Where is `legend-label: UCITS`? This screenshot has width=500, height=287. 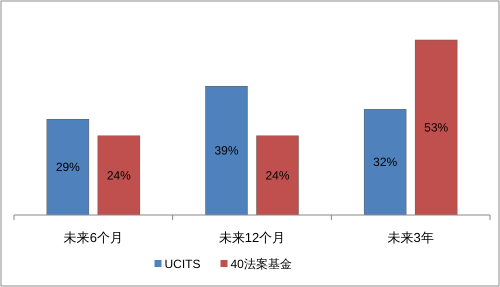 legend-label: UCITS is located at coordinates (182, 264).